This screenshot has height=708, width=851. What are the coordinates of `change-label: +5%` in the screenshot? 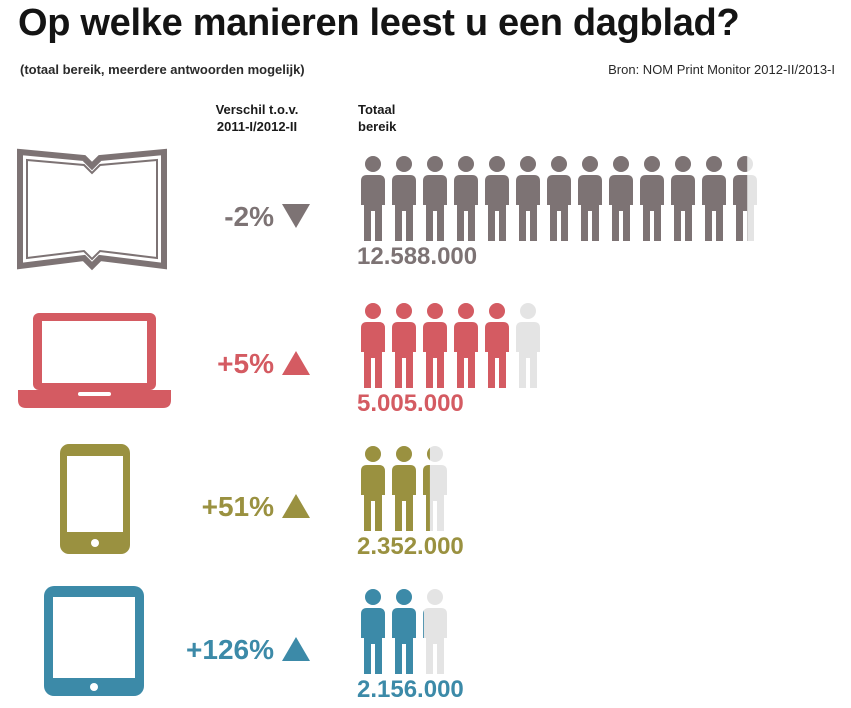 It's located at (245, 363).